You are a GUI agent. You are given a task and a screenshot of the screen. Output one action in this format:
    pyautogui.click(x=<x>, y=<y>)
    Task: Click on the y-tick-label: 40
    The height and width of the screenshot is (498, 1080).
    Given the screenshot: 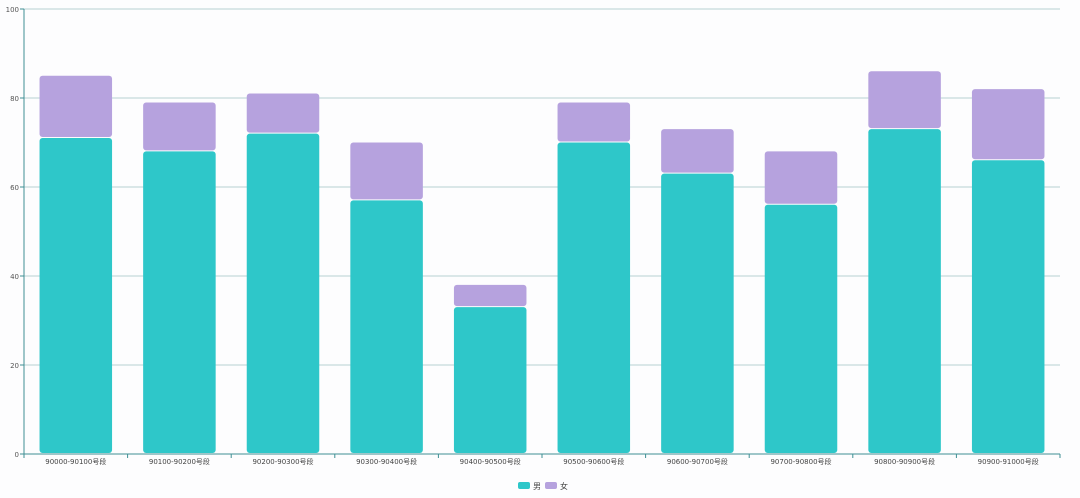 What is the action you would take?
    pyautogui.click(x=14, y=277)
    